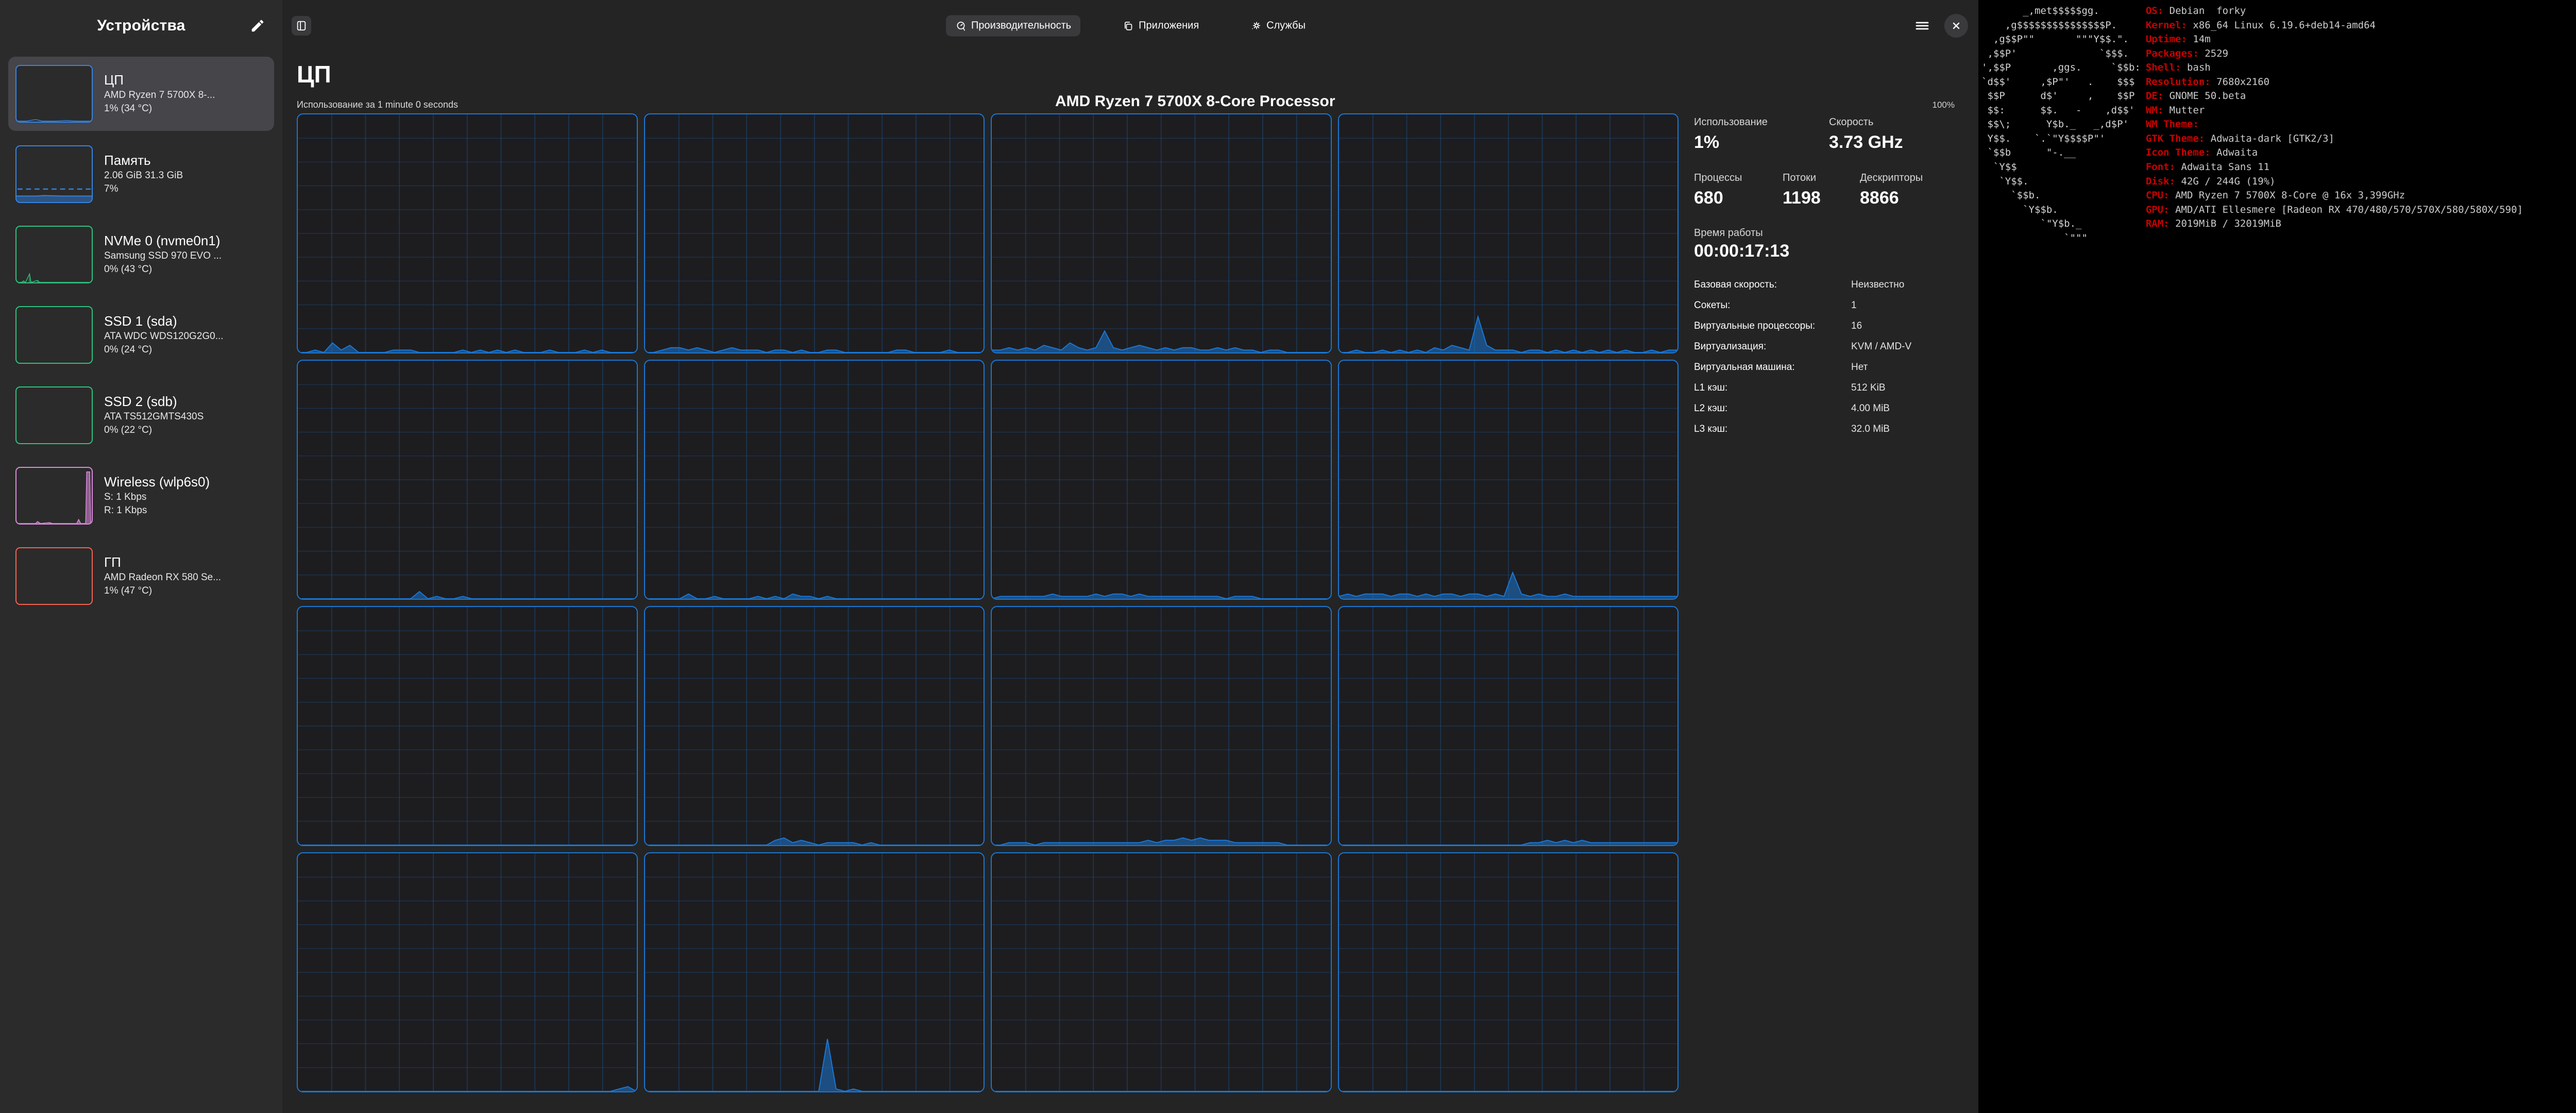 The width and height of the screenshot is (2576, 1113). I want to click on sidebar-item-label: ЦП, so click(114, 80).